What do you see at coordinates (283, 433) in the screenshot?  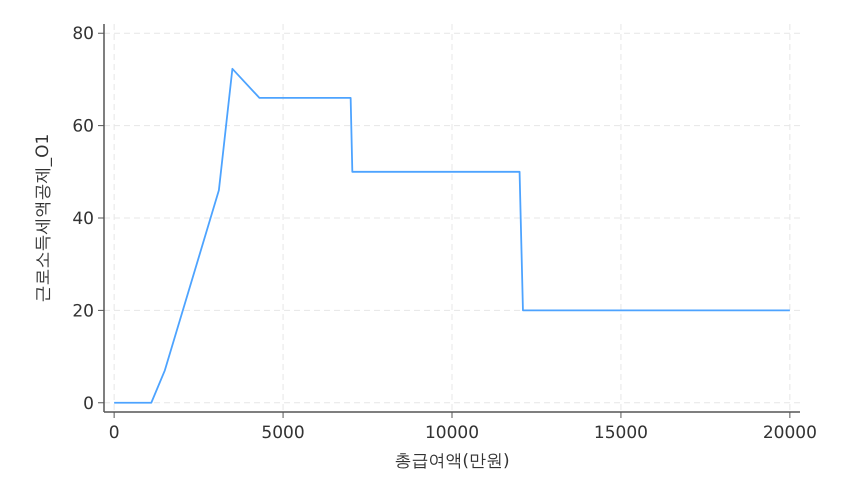 I see `x-tick-label: 5000` at bounding box center [283, 433].